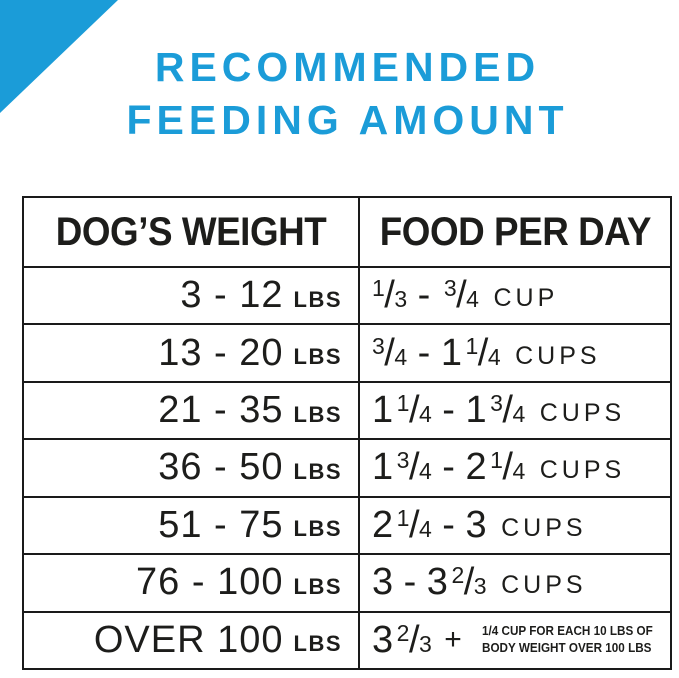 Image resolution: width=679 pixels, height=678 pixels. I want to click on feeding-note-line: 1/4 CUP FOR EACH 10 LBS OF, so click(568, 630).